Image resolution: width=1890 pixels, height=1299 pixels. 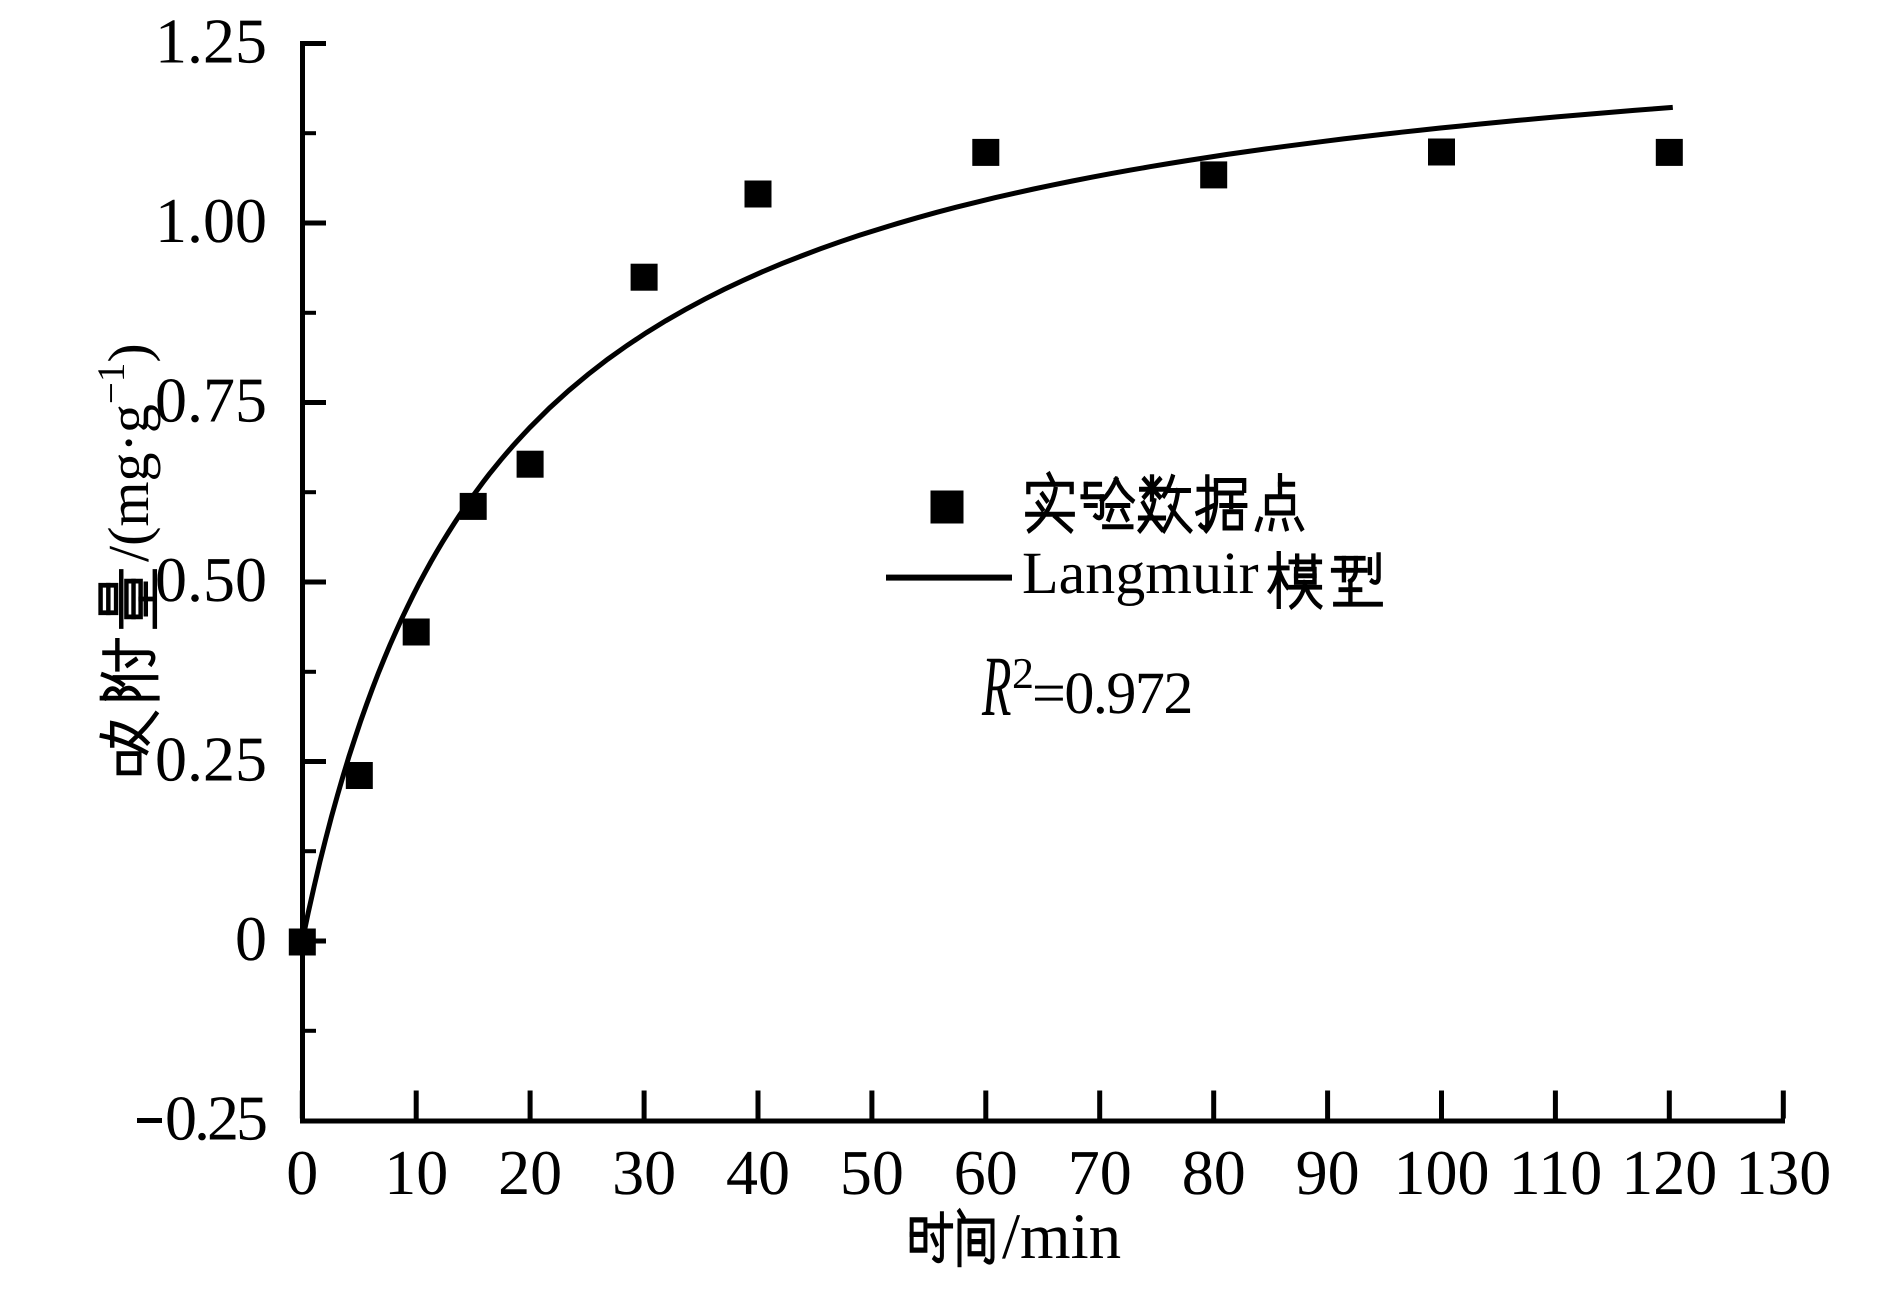 What do you see at coordinates (986, 1172) in the screenshot?
I see `svg-text: 60` at bounding box center [986, 1172].